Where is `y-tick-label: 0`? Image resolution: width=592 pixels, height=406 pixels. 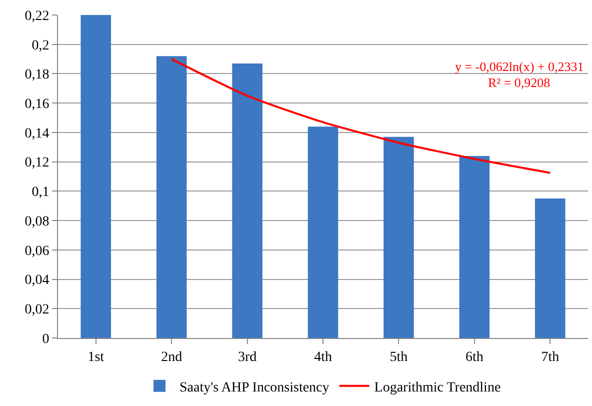 y-tick-label: 0 is located at coordinates (46, 339).